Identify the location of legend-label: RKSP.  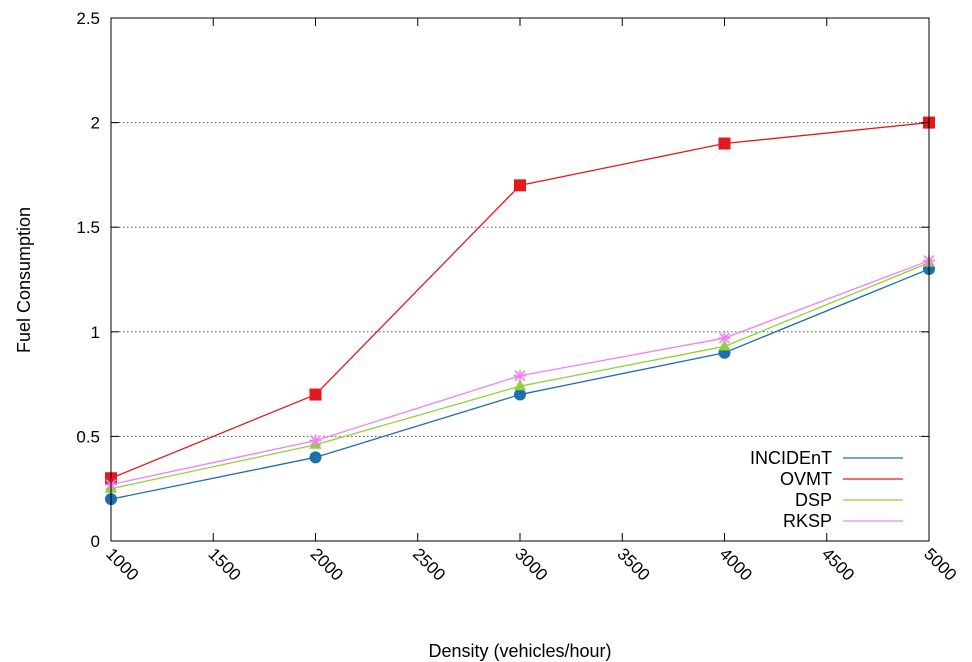
(807, 521).